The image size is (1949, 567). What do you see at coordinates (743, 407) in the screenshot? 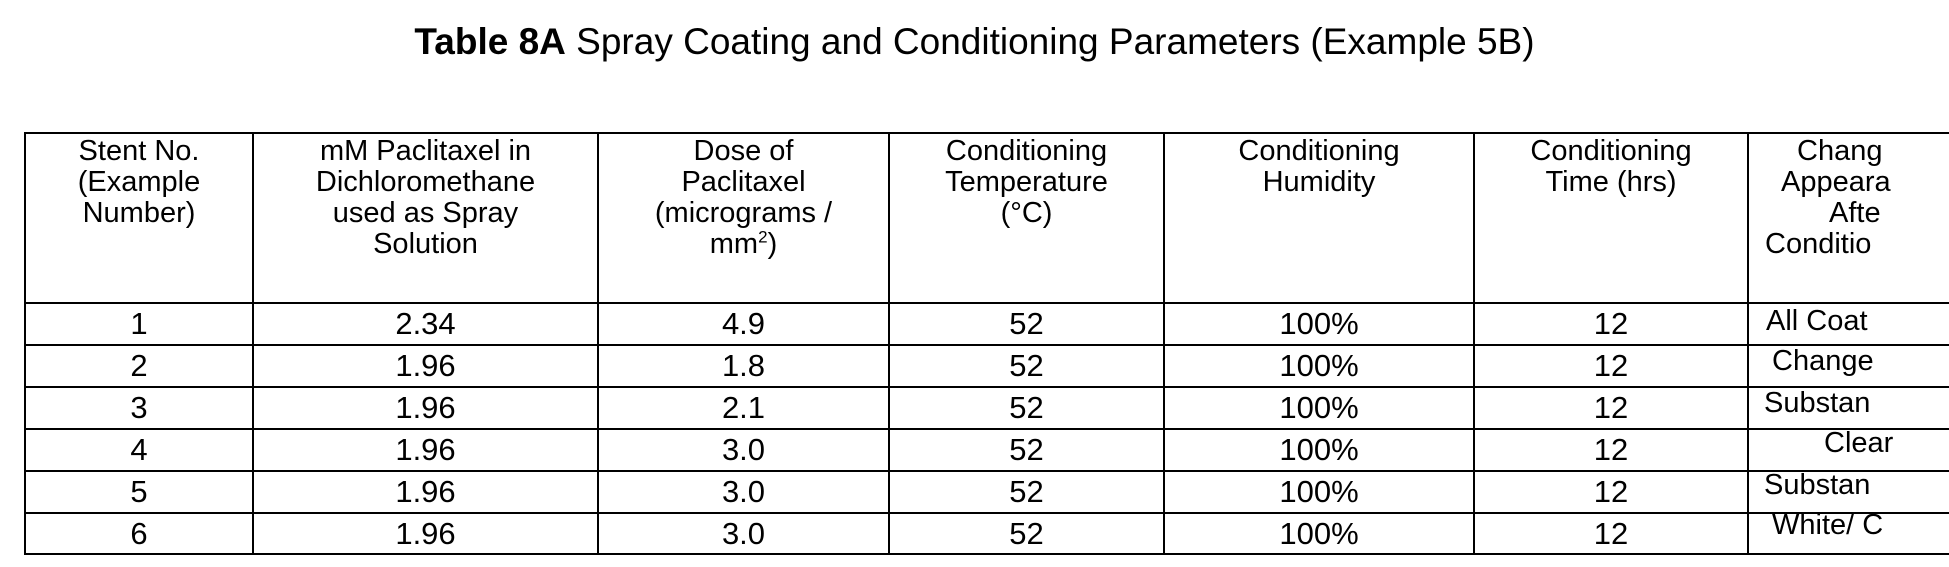
I see `cell-dose: 2.1` at bounding box center [743, 407].